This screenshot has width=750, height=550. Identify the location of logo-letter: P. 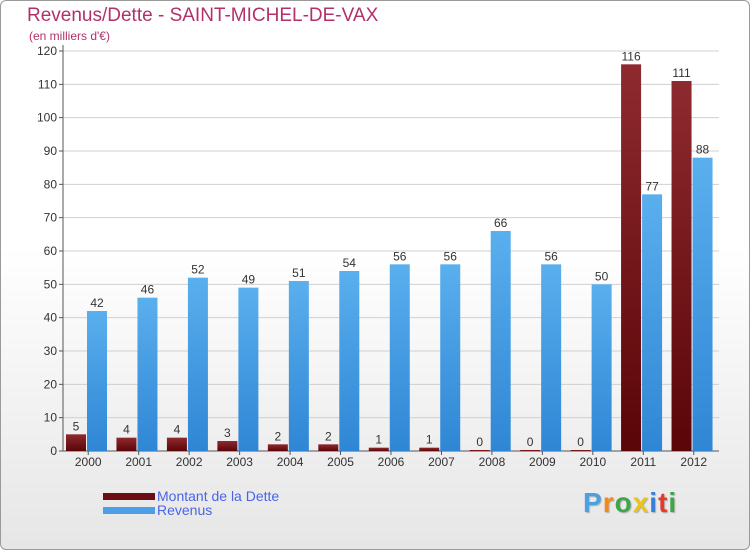
(593, 502).